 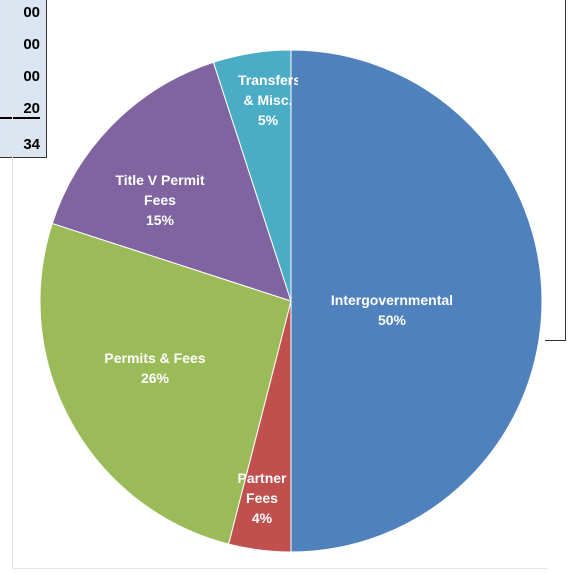 What do you see at coordinates (392, 320) in the screenshot?
I see `value-label: 50%` at bounding box center [392, 320].